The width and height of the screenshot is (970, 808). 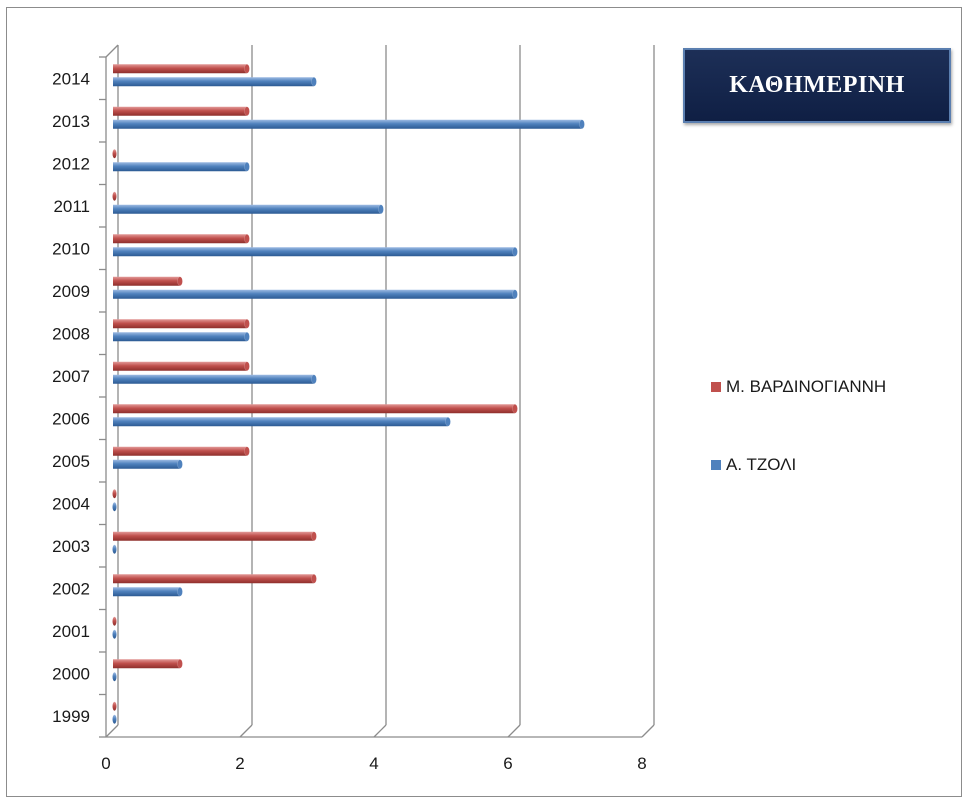 I want to click on y-tick-label: 2000, so click(x=71, y=673).